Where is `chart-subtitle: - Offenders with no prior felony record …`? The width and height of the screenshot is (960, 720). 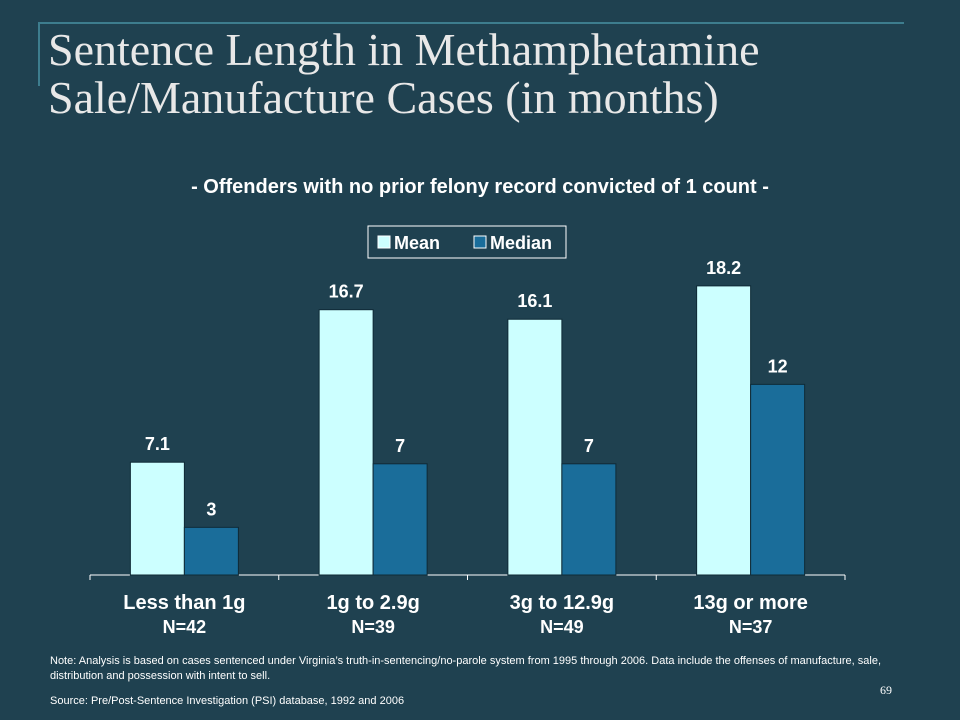 chart-subtitle: - Offenders with no prior felony record … is located at coordinates (480, 187).